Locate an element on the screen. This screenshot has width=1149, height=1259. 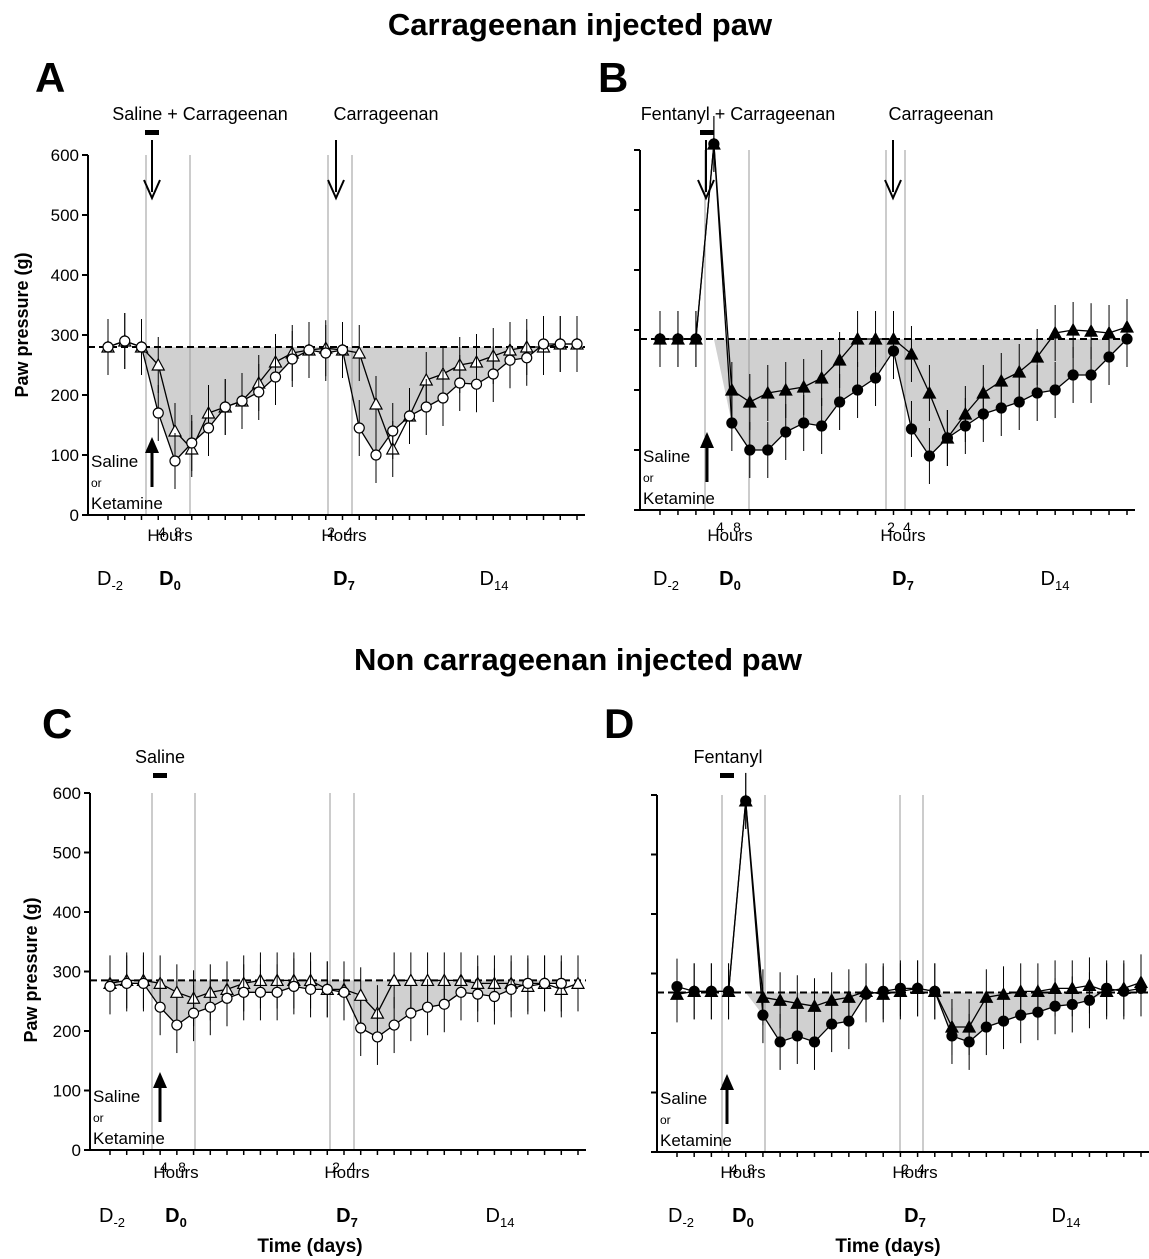
arrowhead is located at coordinates (706, 190).